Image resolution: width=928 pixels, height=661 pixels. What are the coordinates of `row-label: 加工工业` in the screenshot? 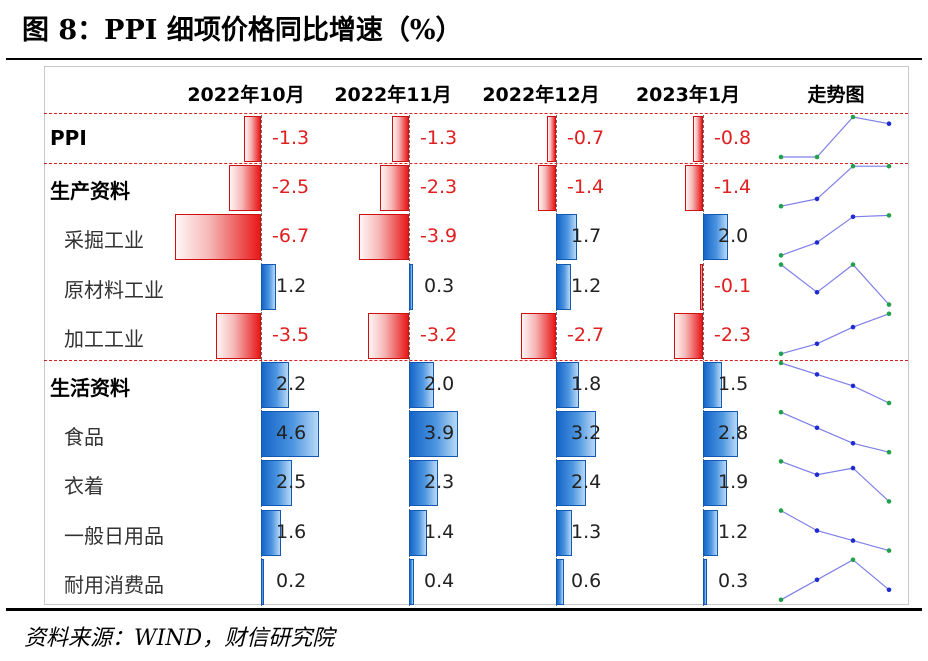 It's located at (104, 338).